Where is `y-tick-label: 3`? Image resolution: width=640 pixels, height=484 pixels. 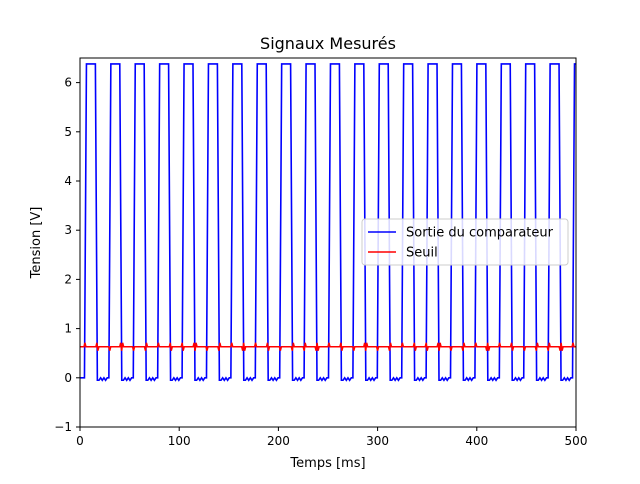
y-tick-label: 3 is located at coordinates (68, 230).